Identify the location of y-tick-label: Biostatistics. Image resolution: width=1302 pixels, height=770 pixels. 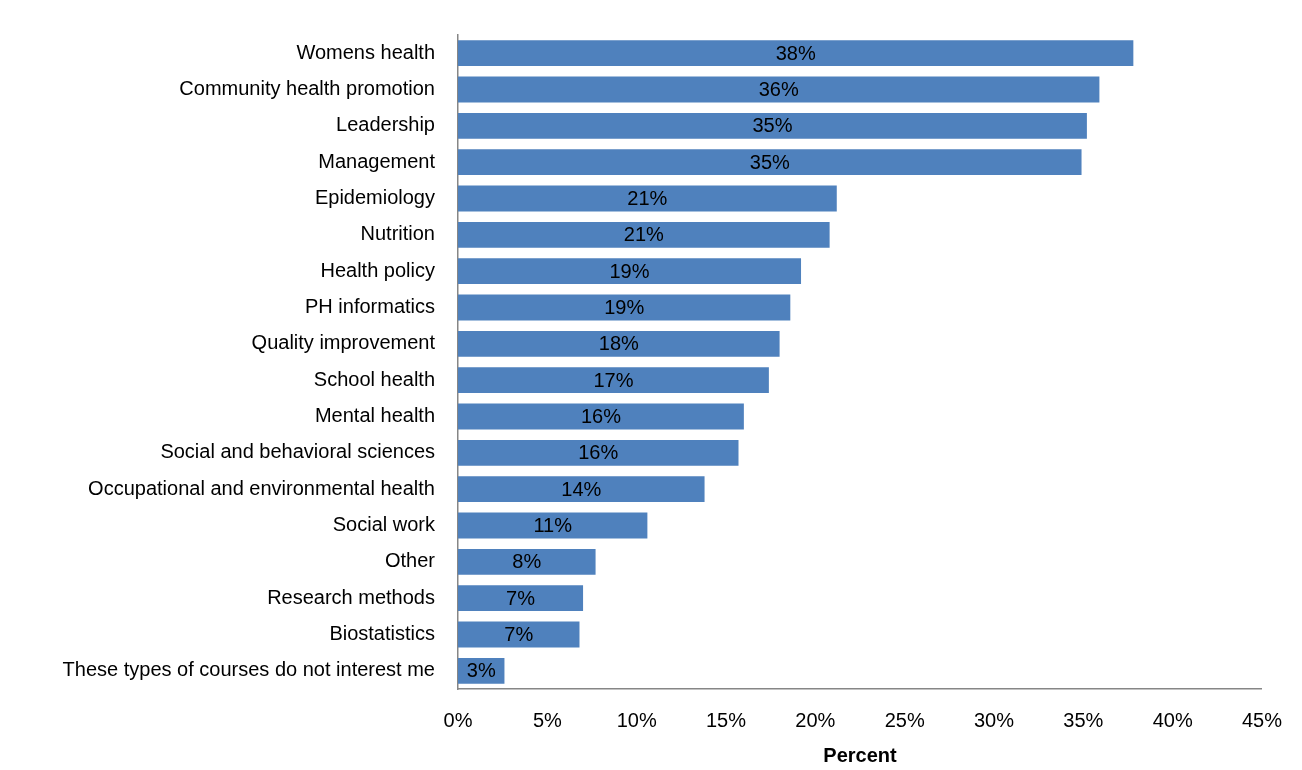
(382, 633).